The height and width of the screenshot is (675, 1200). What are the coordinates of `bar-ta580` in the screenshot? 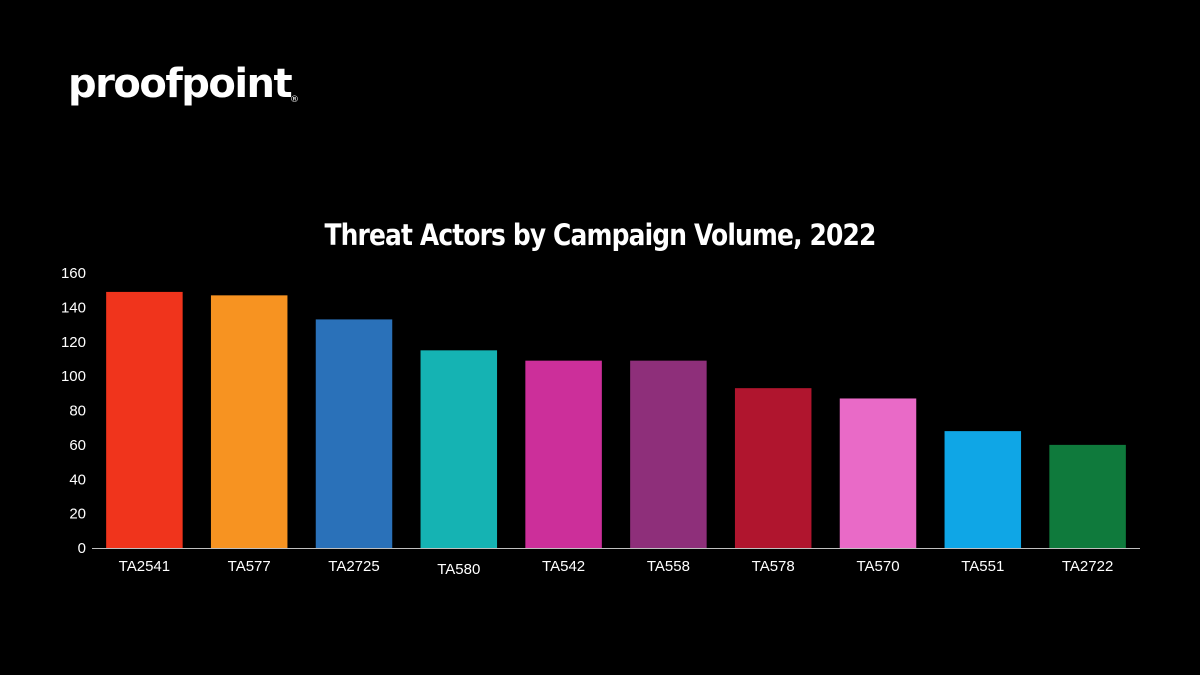 It's located at (459, 449).